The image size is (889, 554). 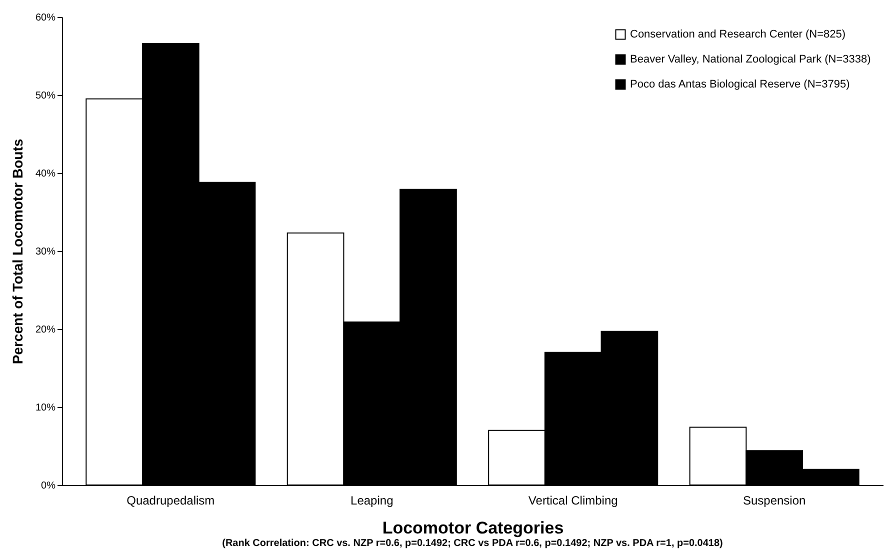 I want to click on x-tick-label: Leaping, so click(x=372, y=501).